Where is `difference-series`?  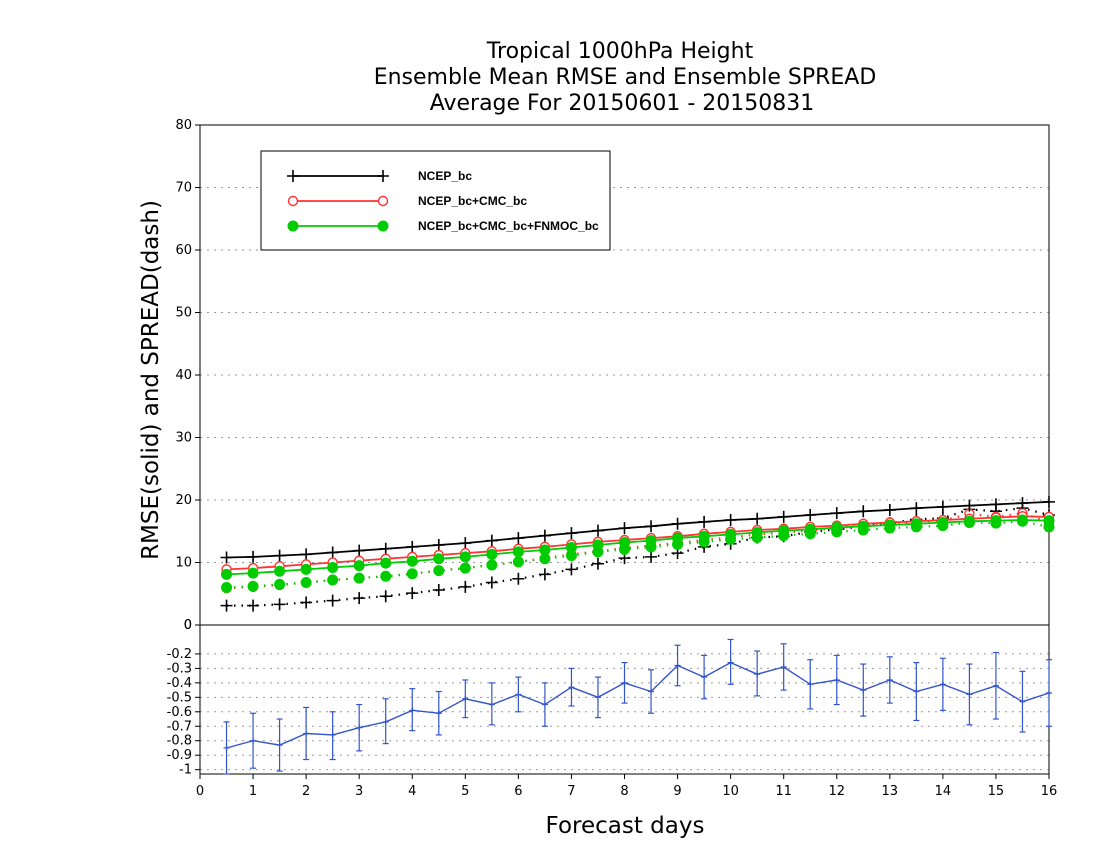 difference-series is located at coordinates (637, 706).